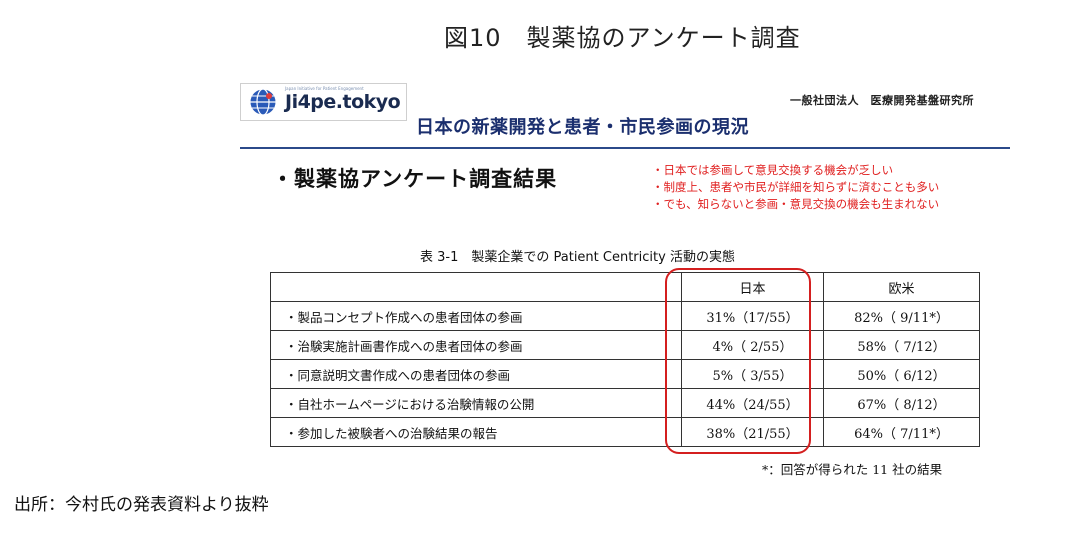  I want to click on table-header-row: 日本 欧米, so click(625, 287).